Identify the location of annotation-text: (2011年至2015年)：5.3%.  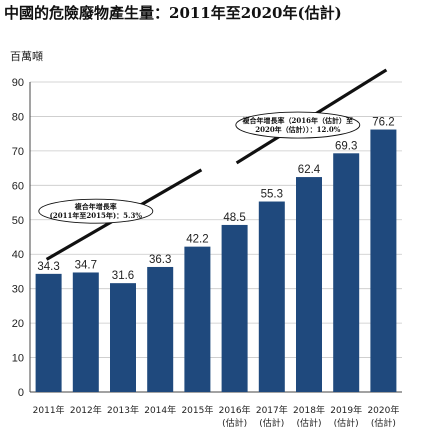
(96, 215).